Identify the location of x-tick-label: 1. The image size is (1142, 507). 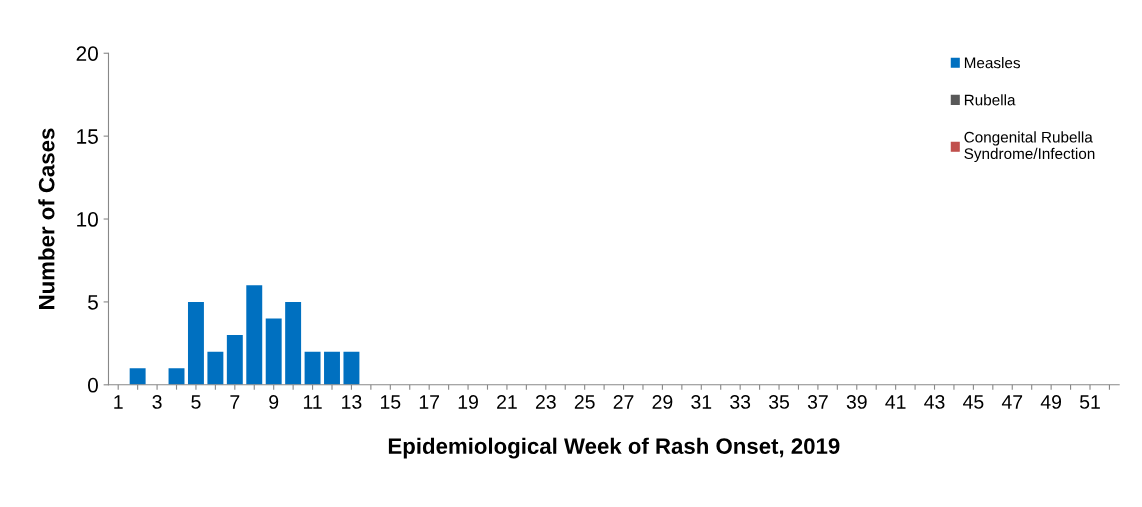
(118, 402).